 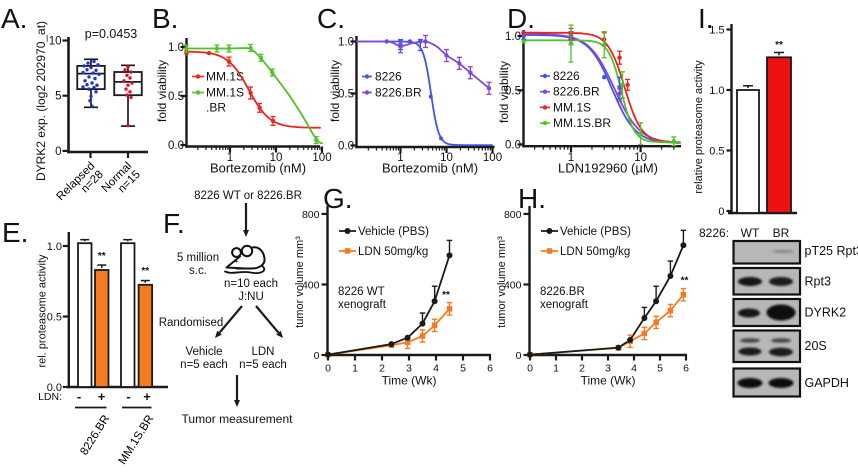 What do you see at coordinates (361, 292) in the screenshot?
I see `svg-text: 8226 WT` at bounding box center [361, 292].